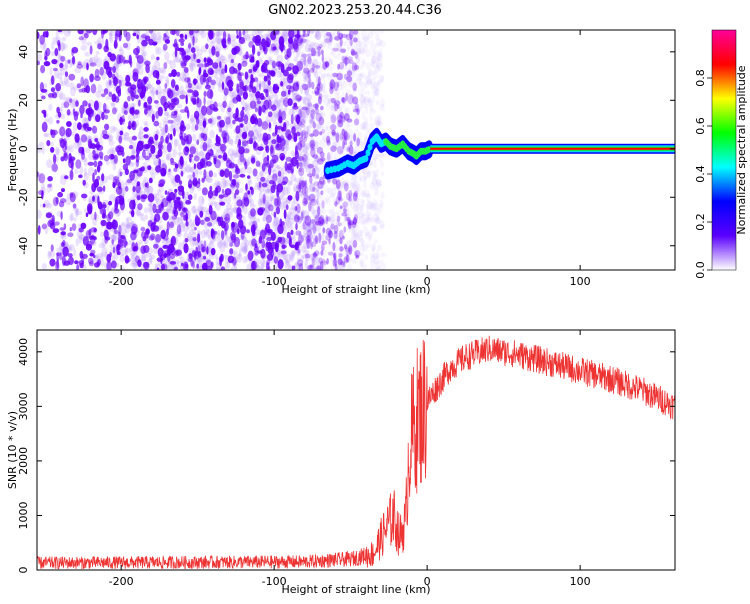 Image resolution: width=750 pixels, height=604 pixels. Describe the element at coordinates (741, 149) in the screenshot. I see `colorbar-label: Normalized spectral amplitude` at that location.